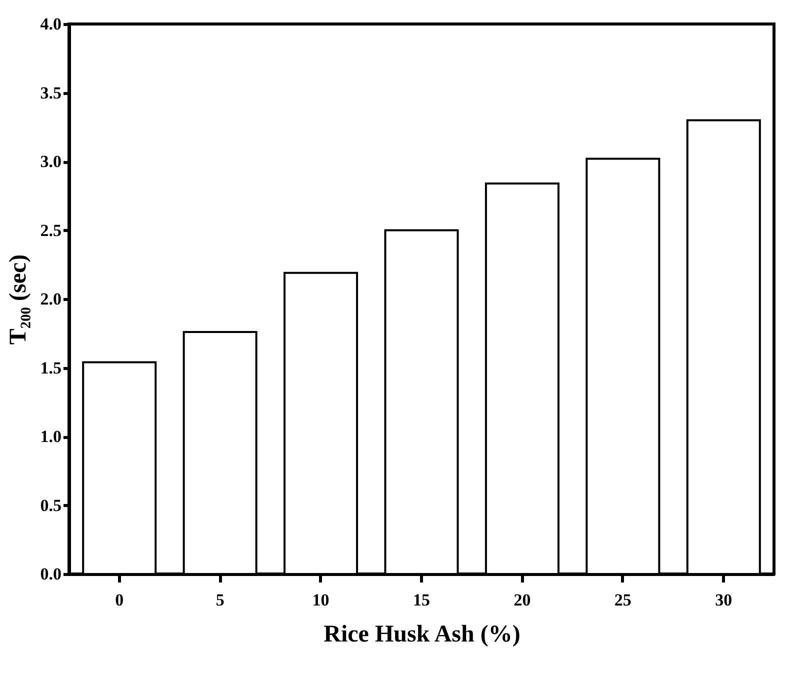 The image size is (804, 684). I want to click on y-tick-label: 4.0, so click(51, 24).